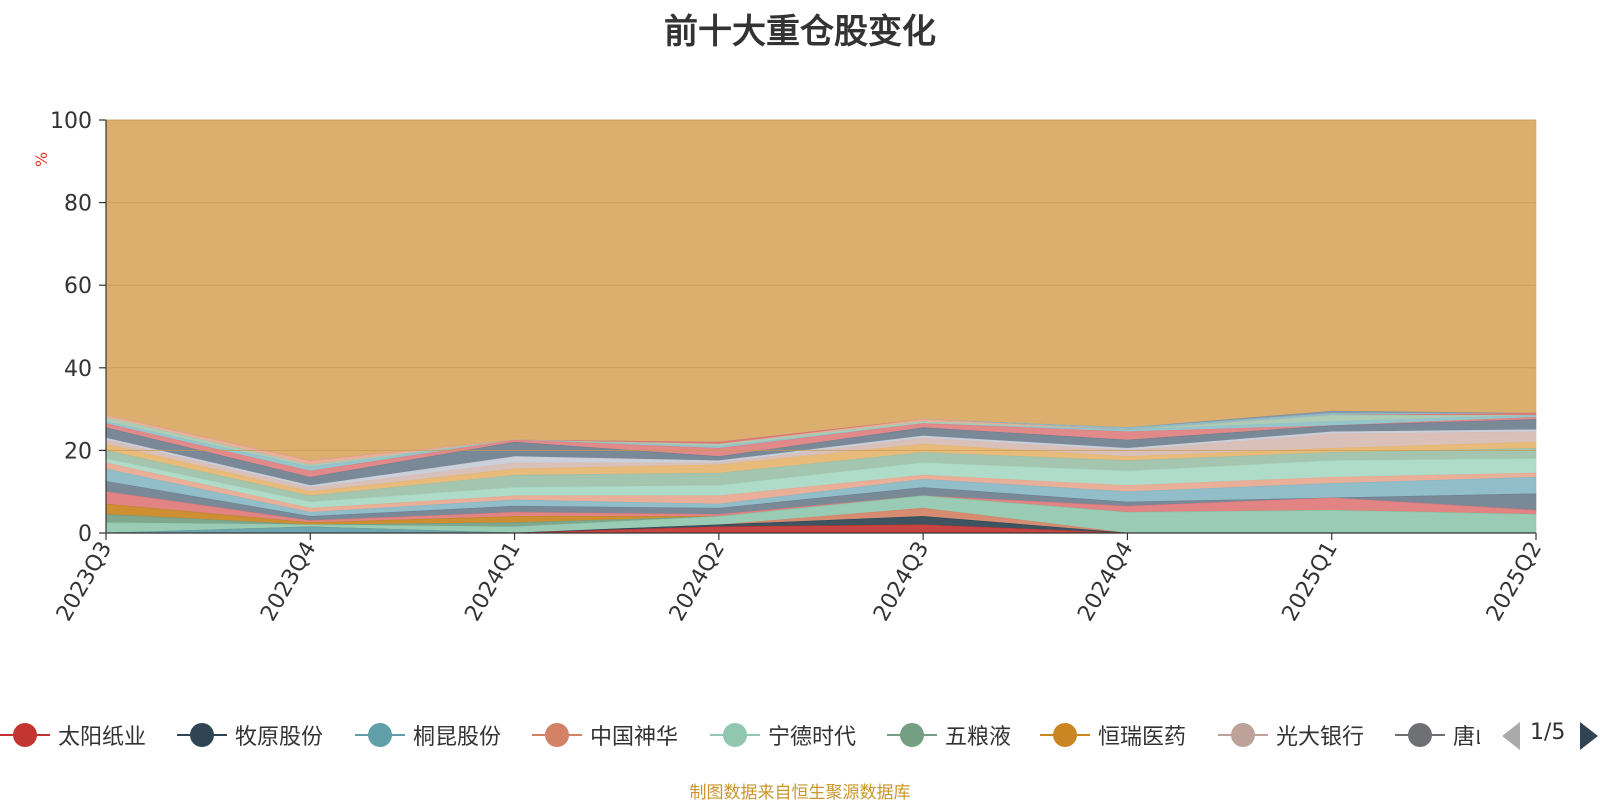 The image size is (1600, 800). I want to click on y-tick-label: 60, so click(78, 286).